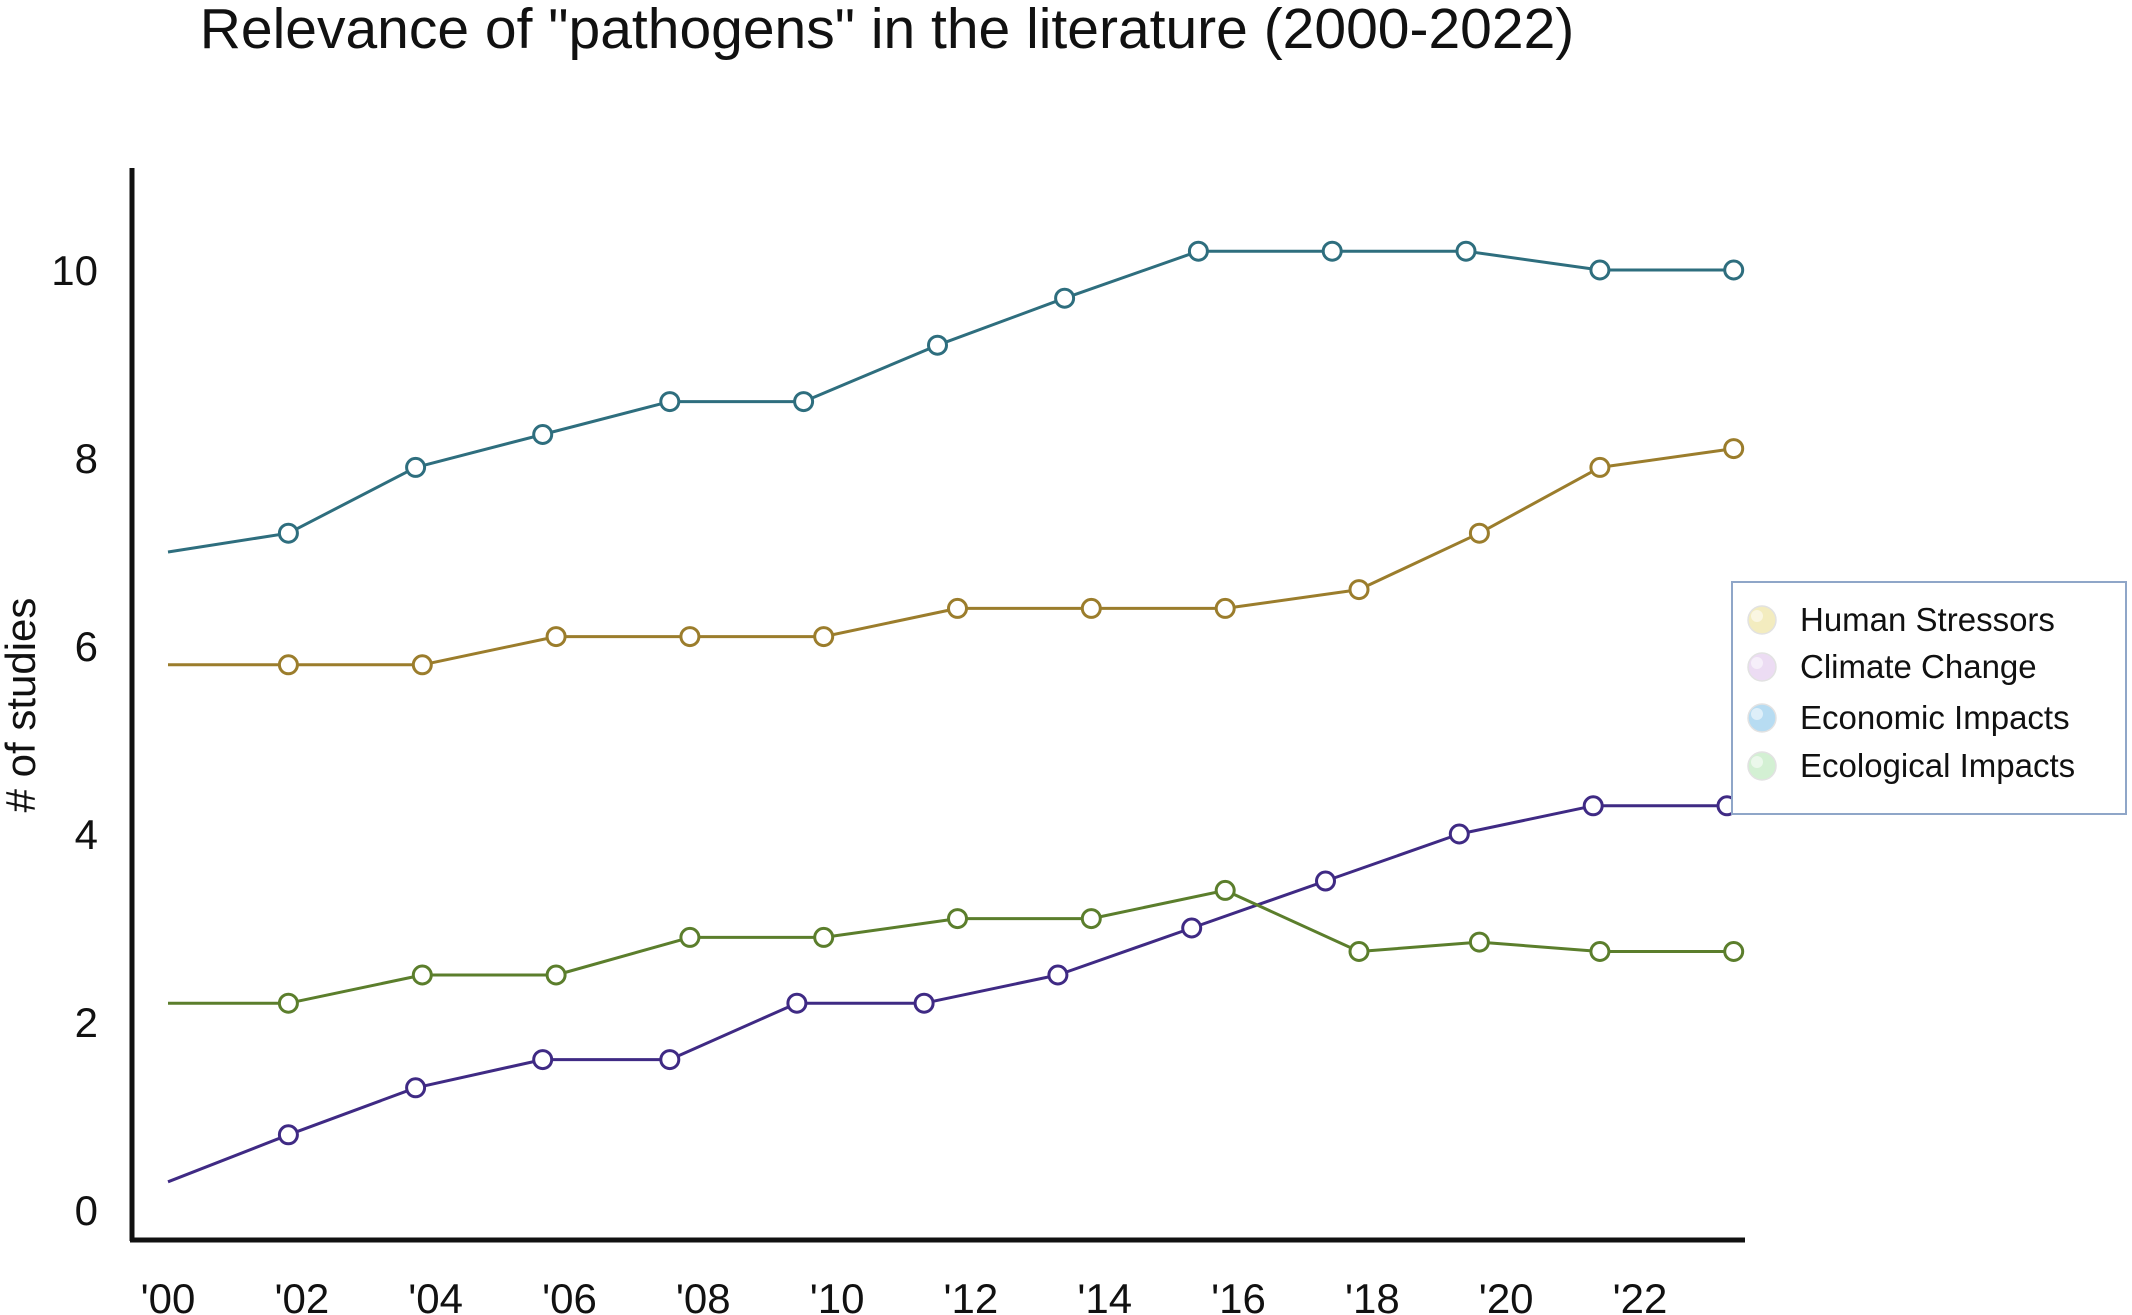 This screenshot has width=2132, height=1315. I want to click on legend-label: Human Stressors, so click(1927, 619).